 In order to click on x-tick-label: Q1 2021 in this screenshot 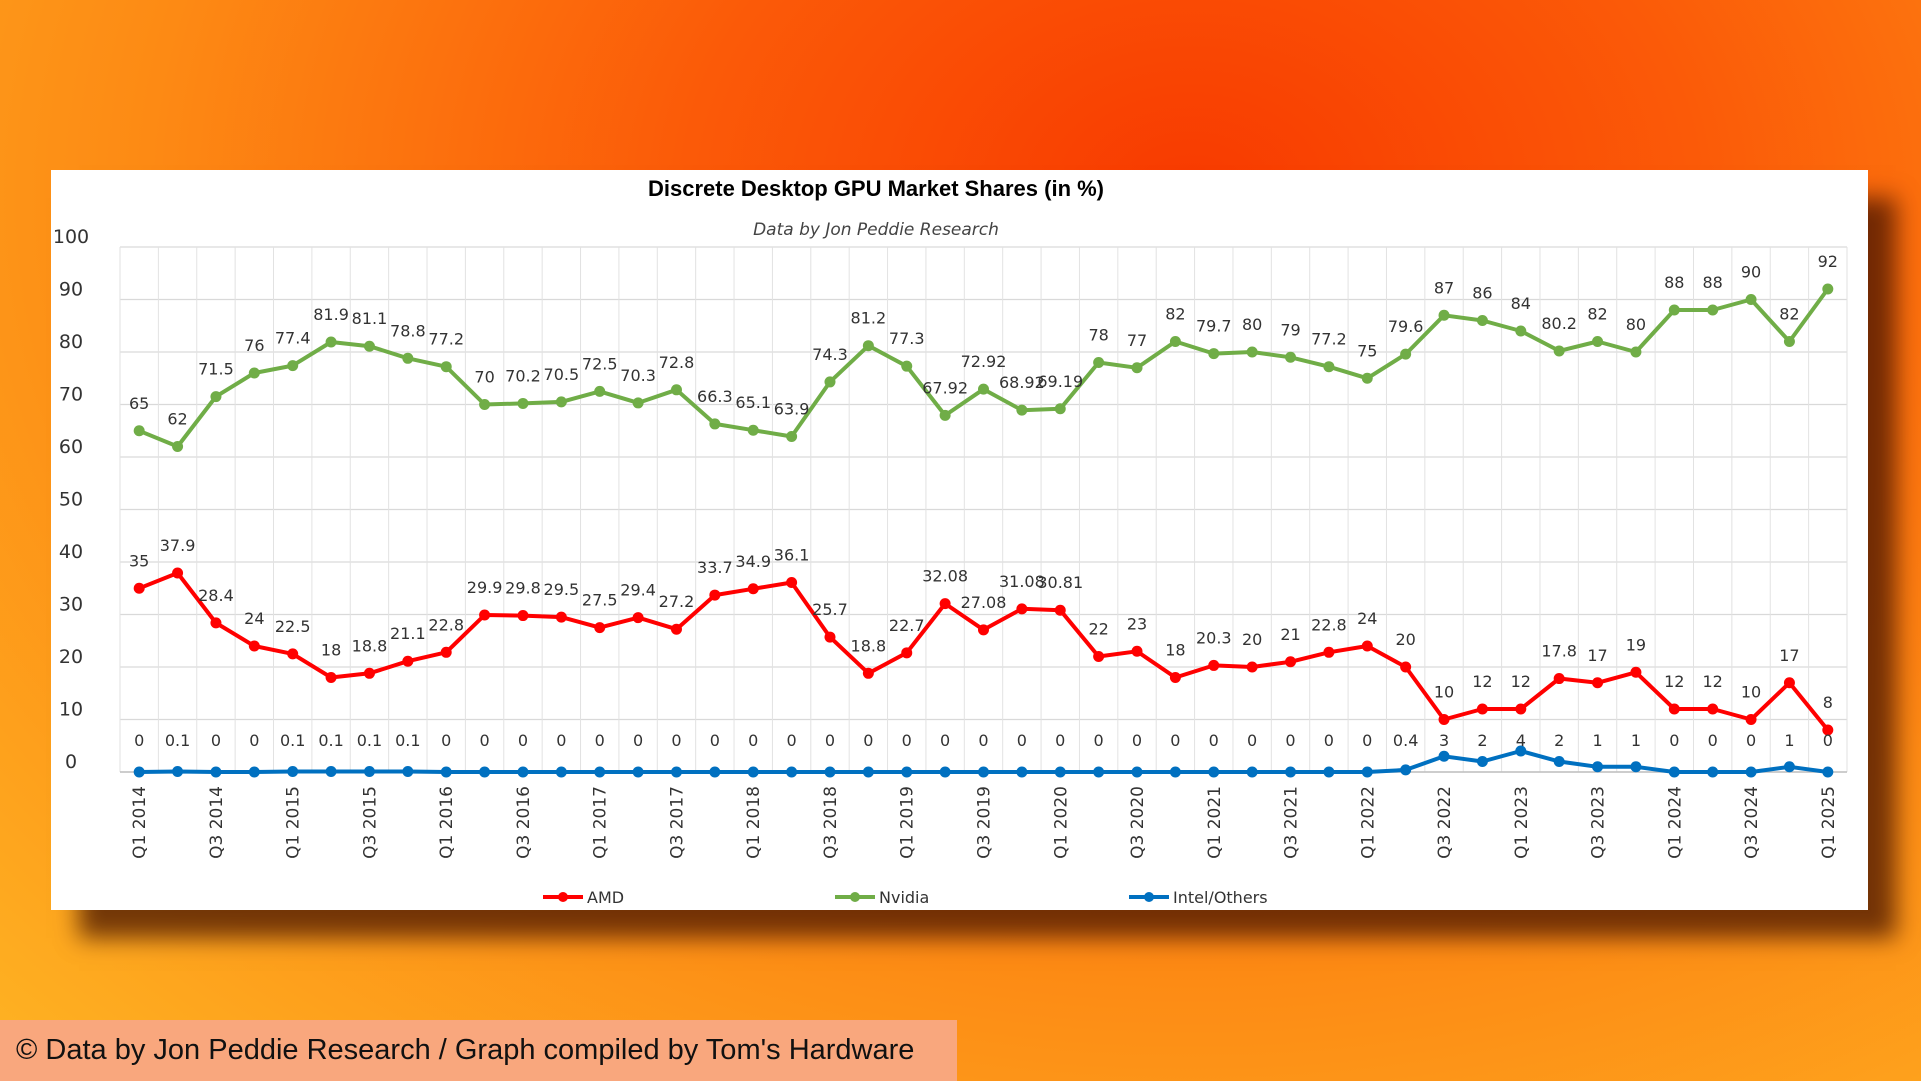, I will do `click(1215, 822)`.